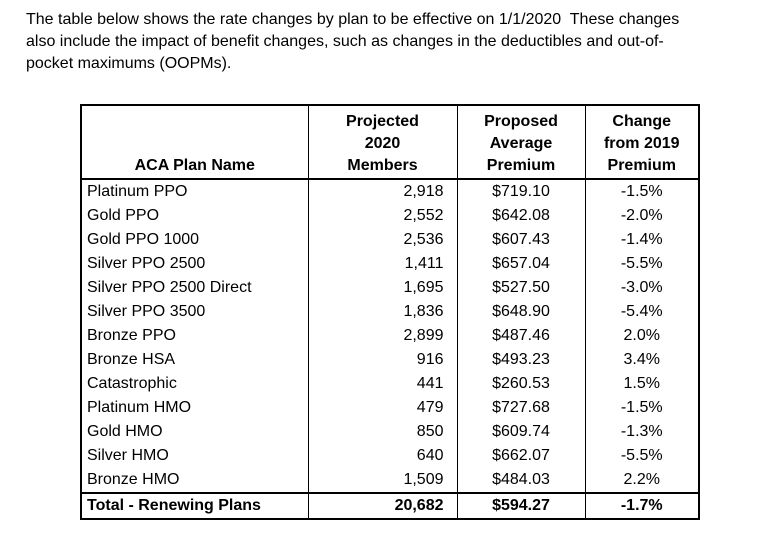  Describe the element at coordinates (521, 384) in the screenshot. I see `premium-cell: $260.53` at that location.